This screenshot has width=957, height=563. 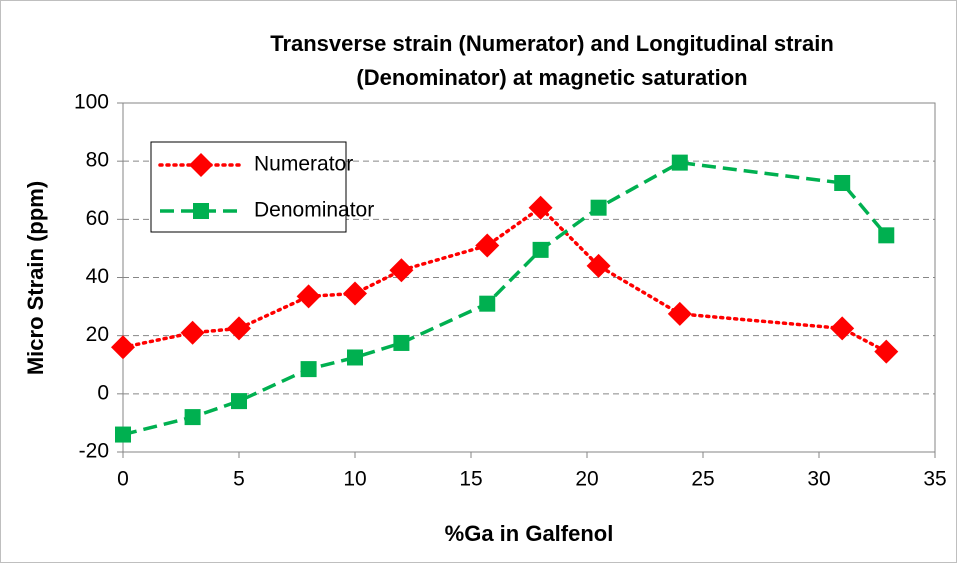 I want to click on x-tick-label: 25, so click(x=702, y=479).